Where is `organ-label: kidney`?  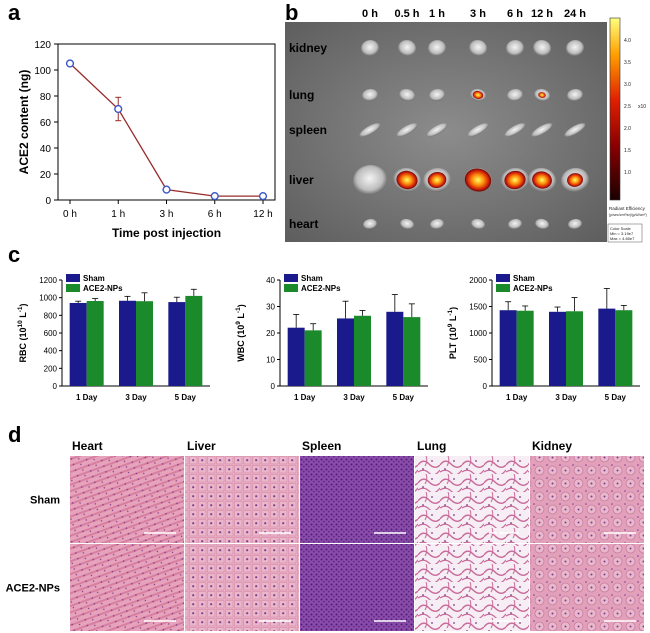 organ-label: kidney is located at coordinates (308, 48).